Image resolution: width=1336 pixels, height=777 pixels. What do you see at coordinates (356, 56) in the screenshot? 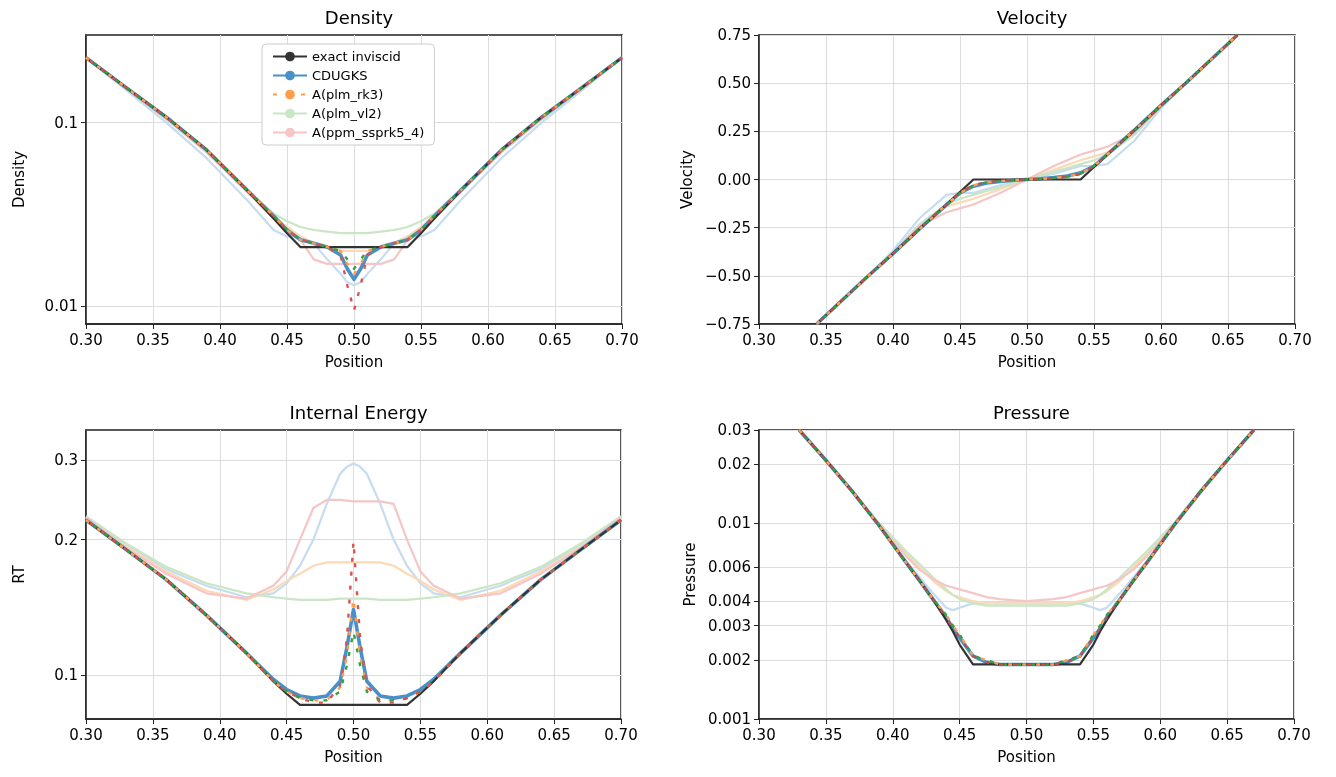
I see `legend-label: exact inviscid` at bounding box center [356, 56].